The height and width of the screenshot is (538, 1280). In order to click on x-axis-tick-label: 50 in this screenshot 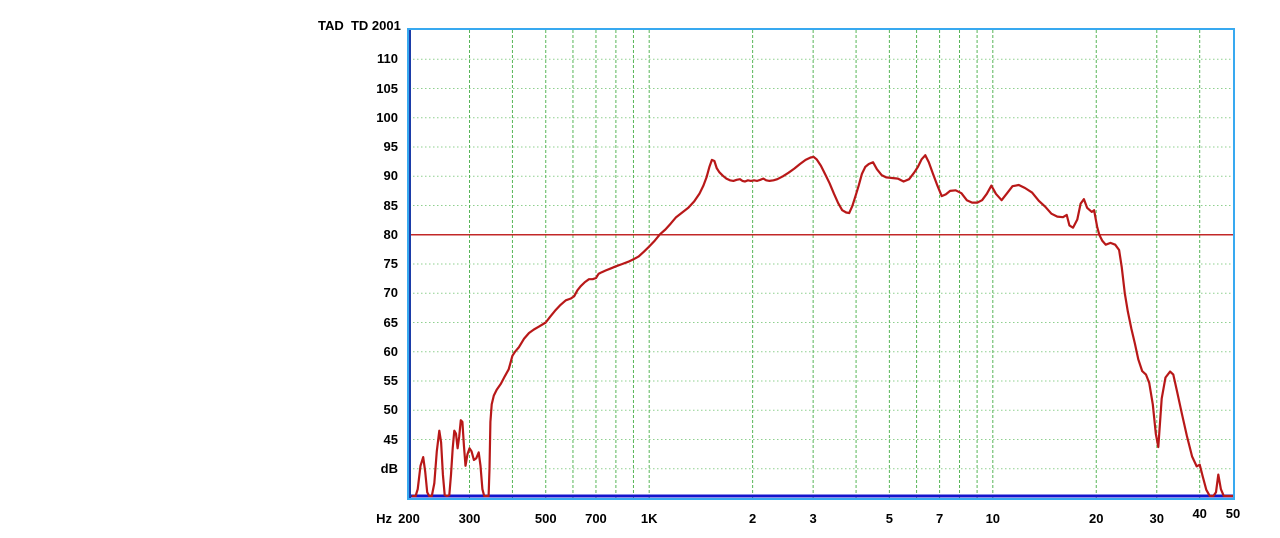, I will do `click(1233, 513)`.